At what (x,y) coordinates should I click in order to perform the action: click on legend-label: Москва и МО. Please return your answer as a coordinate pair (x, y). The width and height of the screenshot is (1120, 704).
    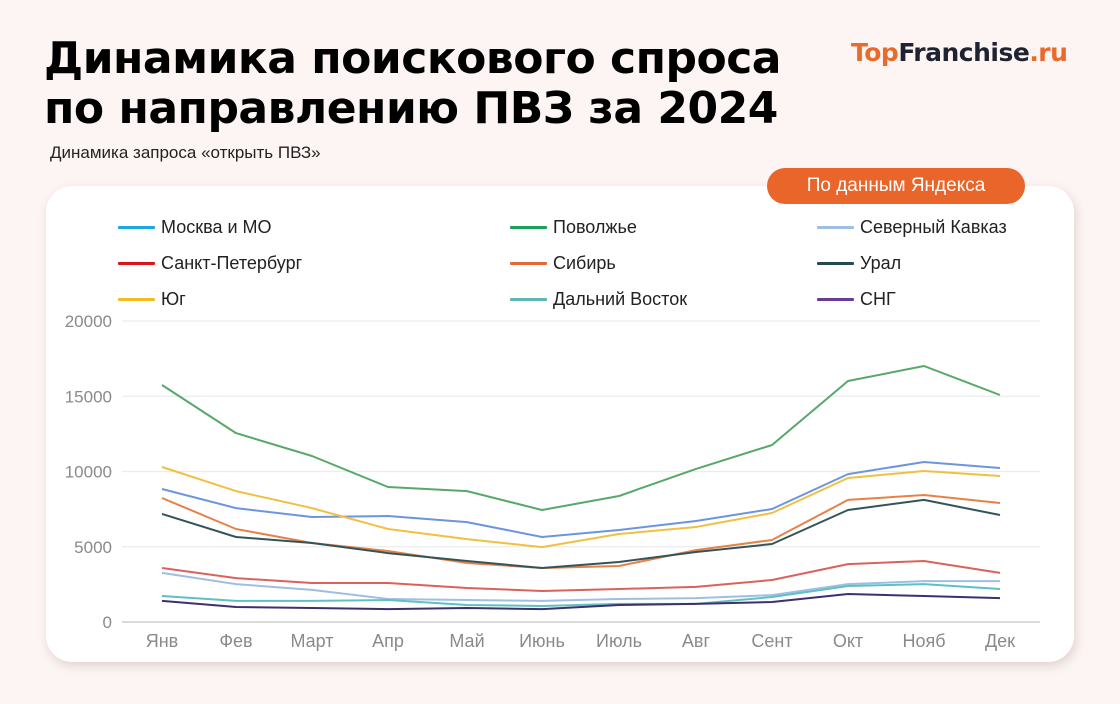
    Looking at the image, I should click on (216, 227).